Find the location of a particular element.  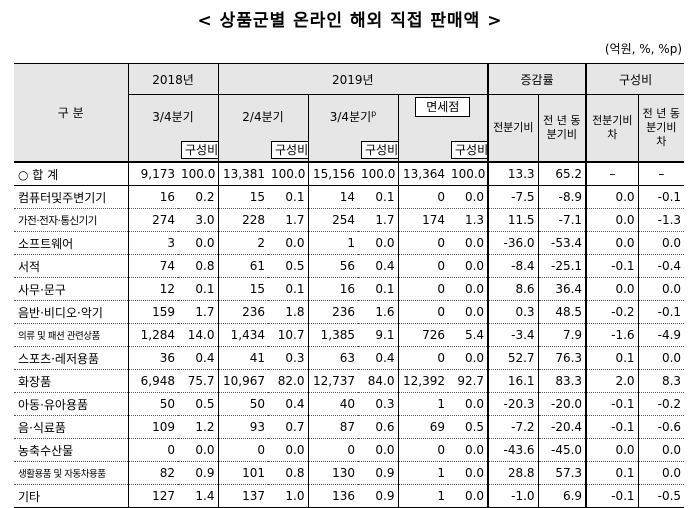

header-2018-share: 구성비 is located at coordinates (198, 150).